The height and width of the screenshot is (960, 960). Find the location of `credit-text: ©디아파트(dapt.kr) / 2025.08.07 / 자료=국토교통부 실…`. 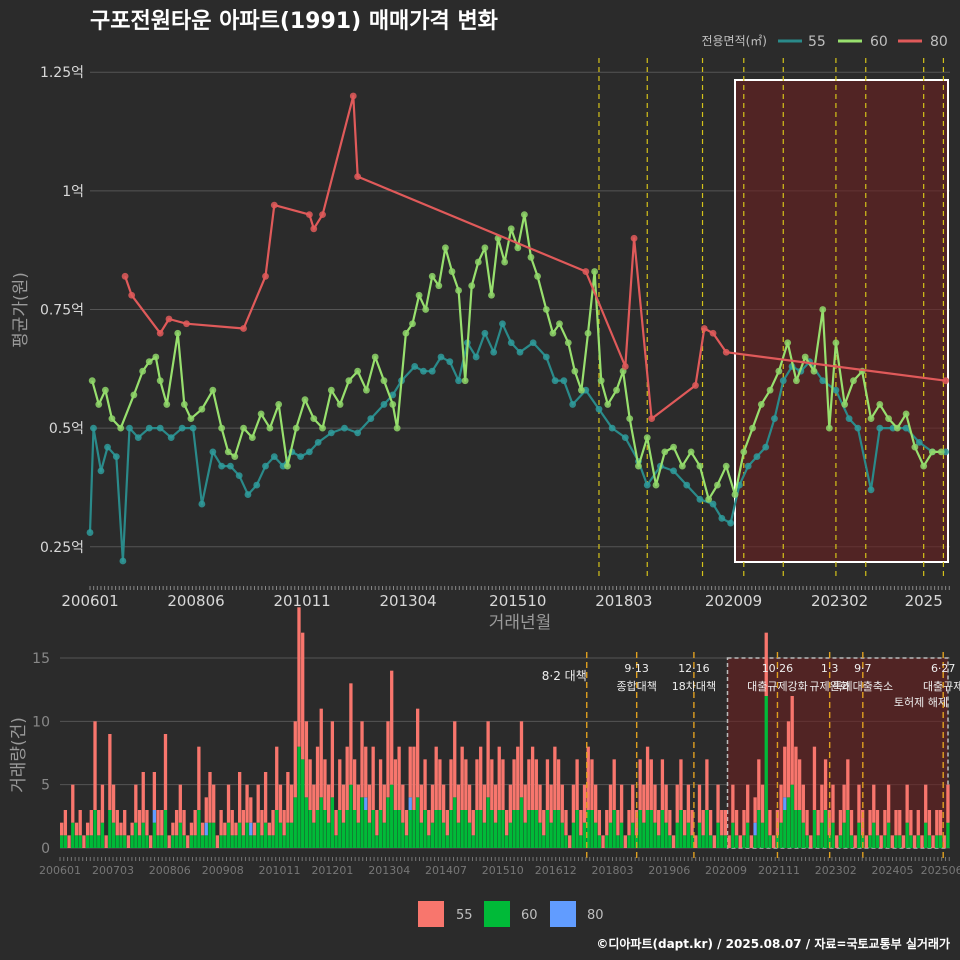

credit-text: ©디아파트(dapt.kr) / 2025.08.07 / 자료=국토교통부 실… is located at coordinates (773, 943).